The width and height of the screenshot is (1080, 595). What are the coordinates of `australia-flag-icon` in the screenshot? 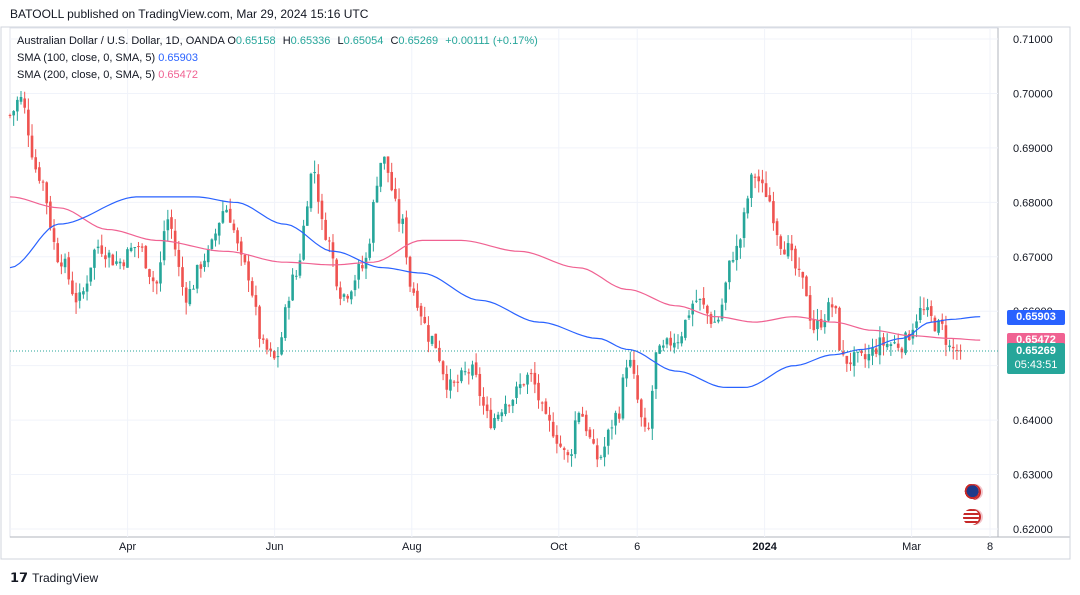 It's located at (971, 492).